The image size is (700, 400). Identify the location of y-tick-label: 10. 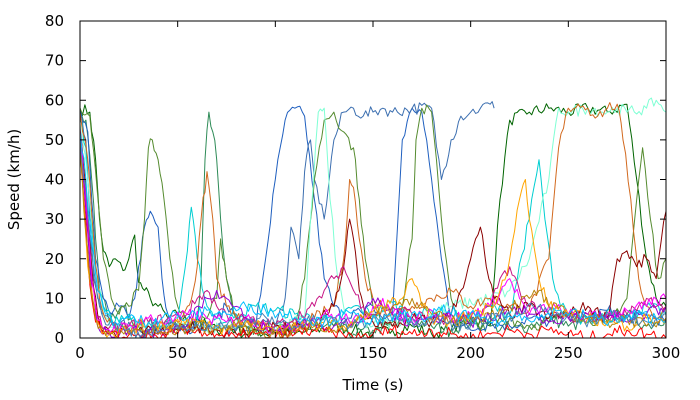
(54, 298).